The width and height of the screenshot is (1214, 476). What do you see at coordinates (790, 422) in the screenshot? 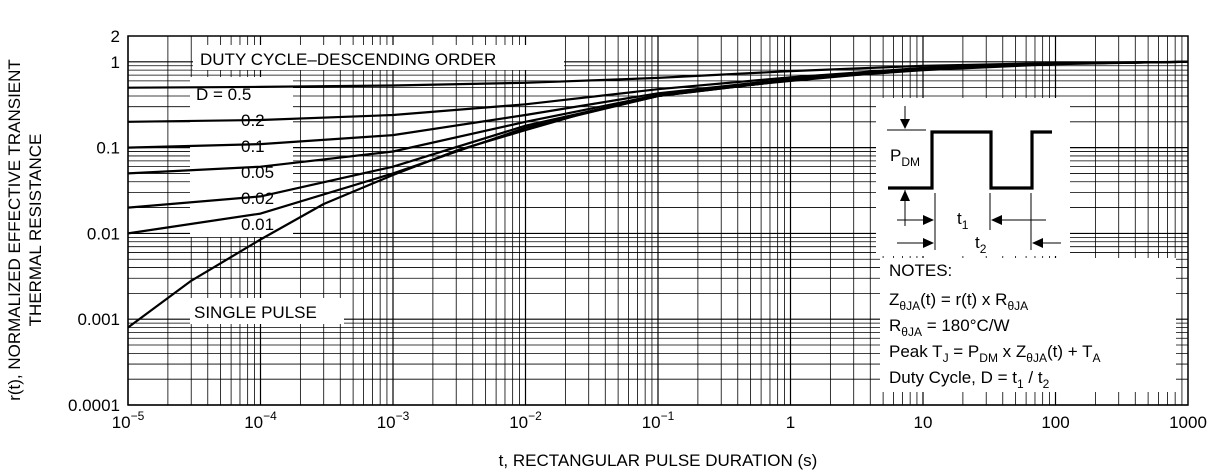
I see `x-tick-label-5: 1` at bounding box center [790, 422].